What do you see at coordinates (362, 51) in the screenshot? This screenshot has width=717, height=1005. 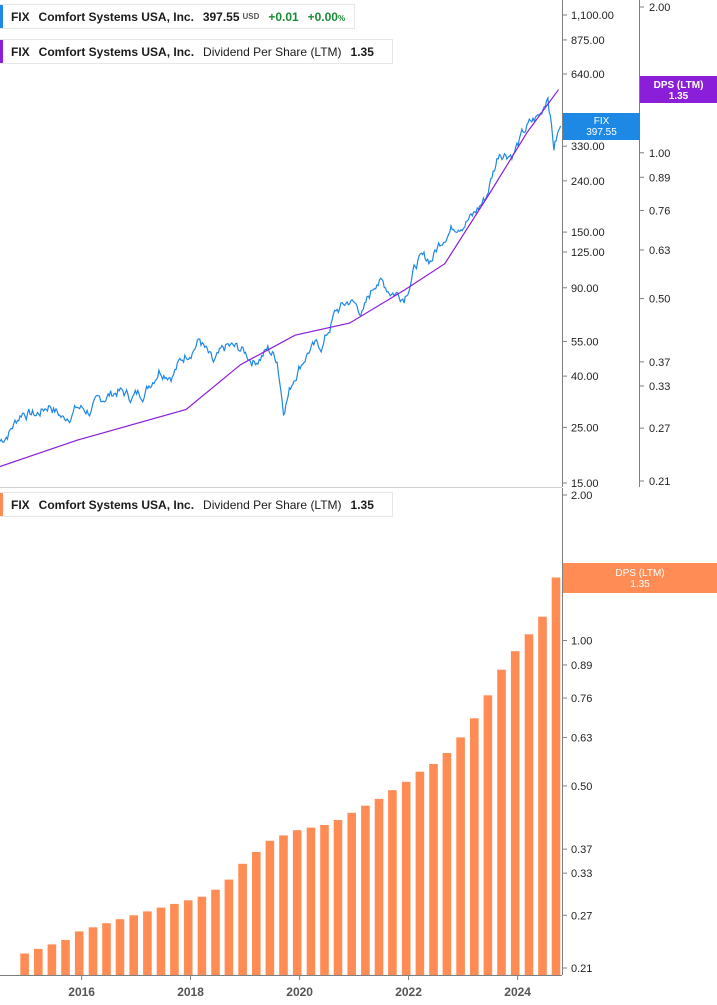 I see `legend-dps-top-value: 1.35` at bounding box center [362, 51].